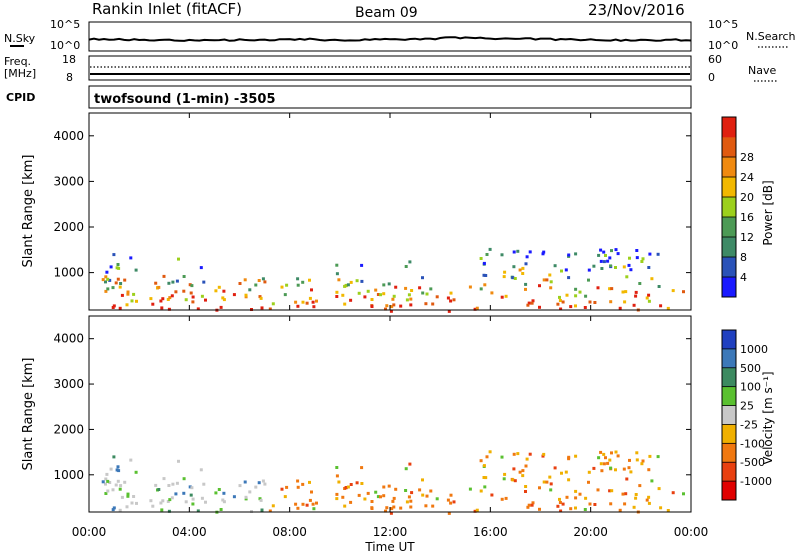 The image size is (800, 554). Describe the element at coordinates (17, 61) in the screenshot. I see `freq-label: Freq.` at that location.